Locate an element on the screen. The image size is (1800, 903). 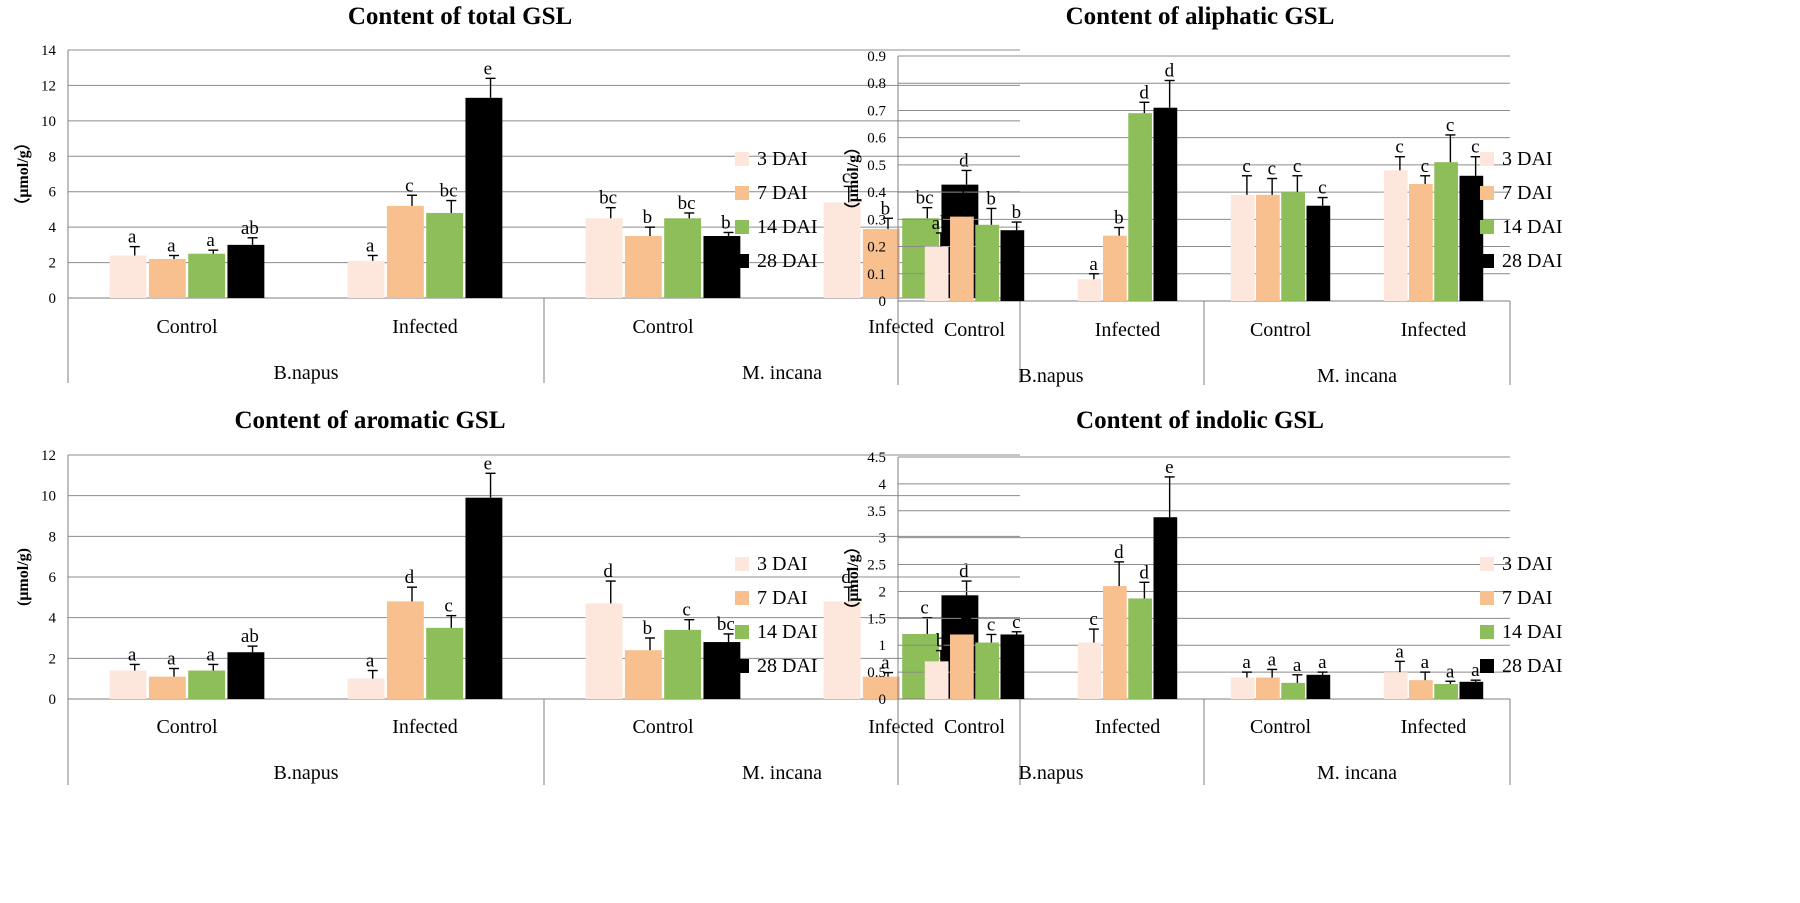
x-group-label: M. incana is located at coordinates (1357, 376).